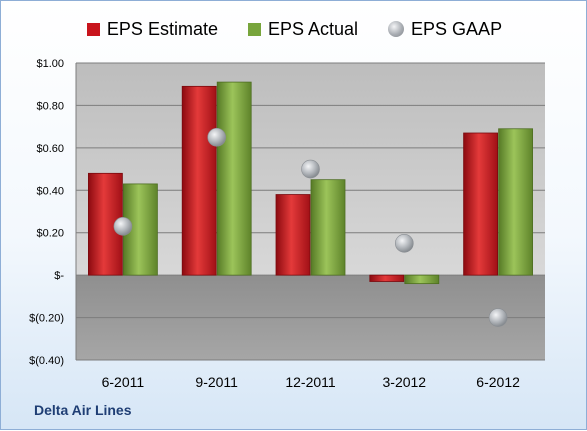 The width and height of the screenshot is (587, 431). I want to click on x-tick-label: 6-2011, so click(123, 382).